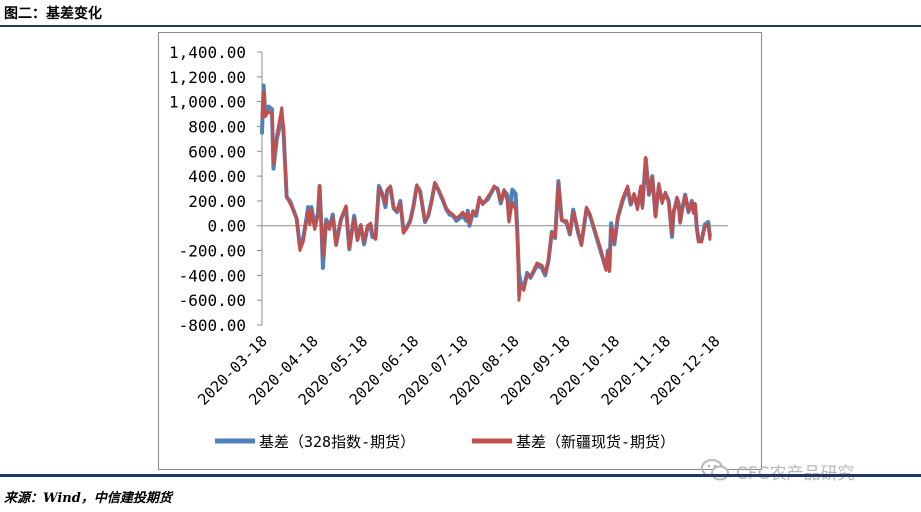 This screenshot has height=512, width=921. I want to click on y-tick-label: 400.00, so click(217, 176).